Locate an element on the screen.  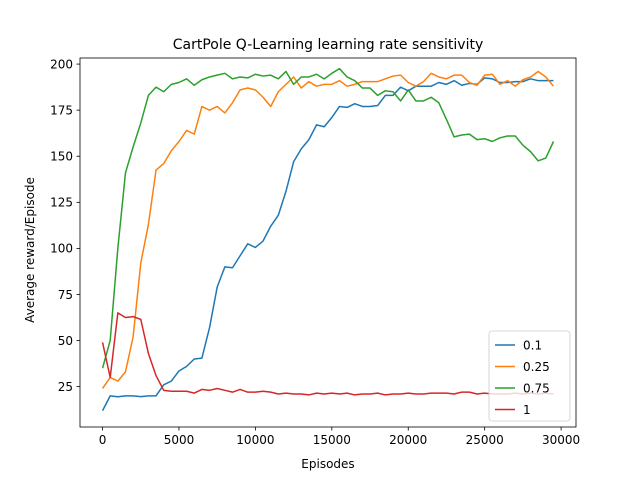
legend: 0.1 0.25 0.75 1 is located at coordinates (529, 376).